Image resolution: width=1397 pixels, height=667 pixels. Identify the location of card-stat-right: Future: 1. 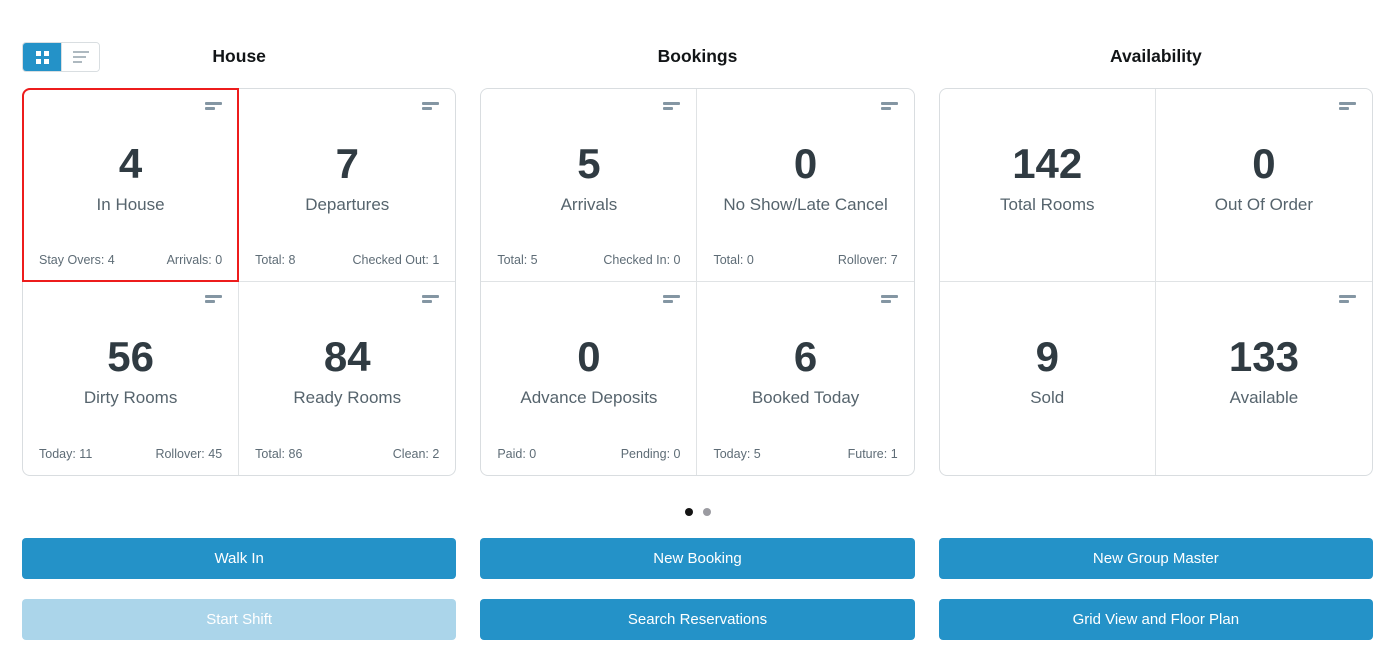
(872, 454).